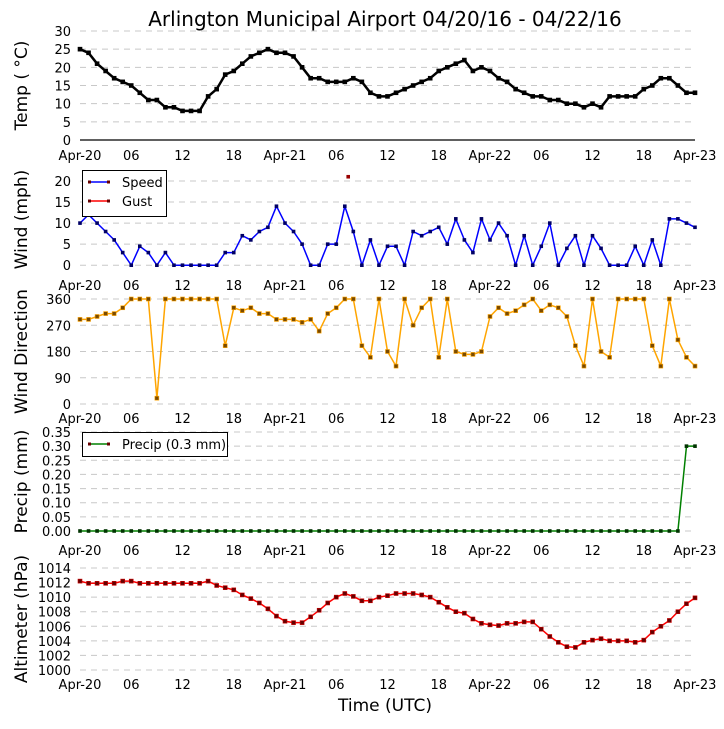 This screenshot has height=729, width=724. I want to click on y-tick-label: 0.30, so click(56, 447).